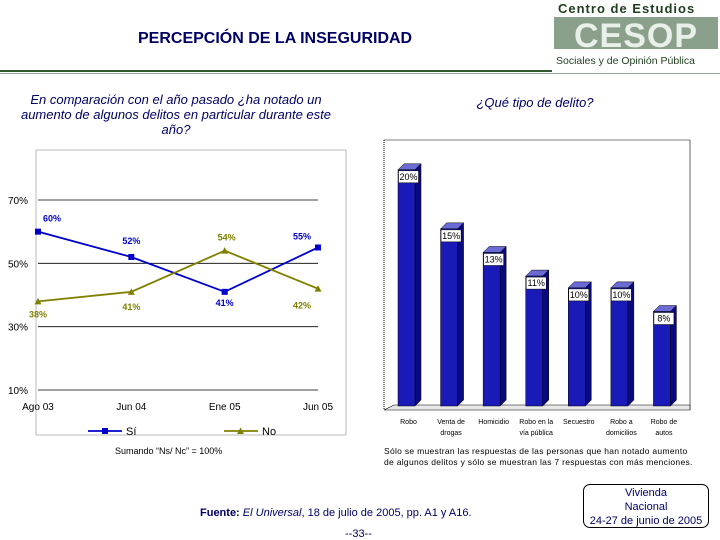 The width and height of the screenshot is (720, 540). Describe the element at coordinates (664, 422) in the screenshot. I see `bar-category-label: Robo de` at that location.